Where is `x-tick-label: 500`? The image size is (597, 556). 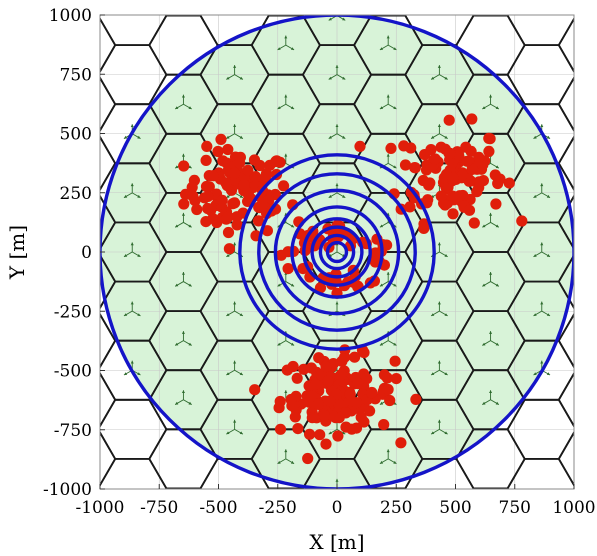 x-tick-label: 500 is located at coordinates (455, 508).